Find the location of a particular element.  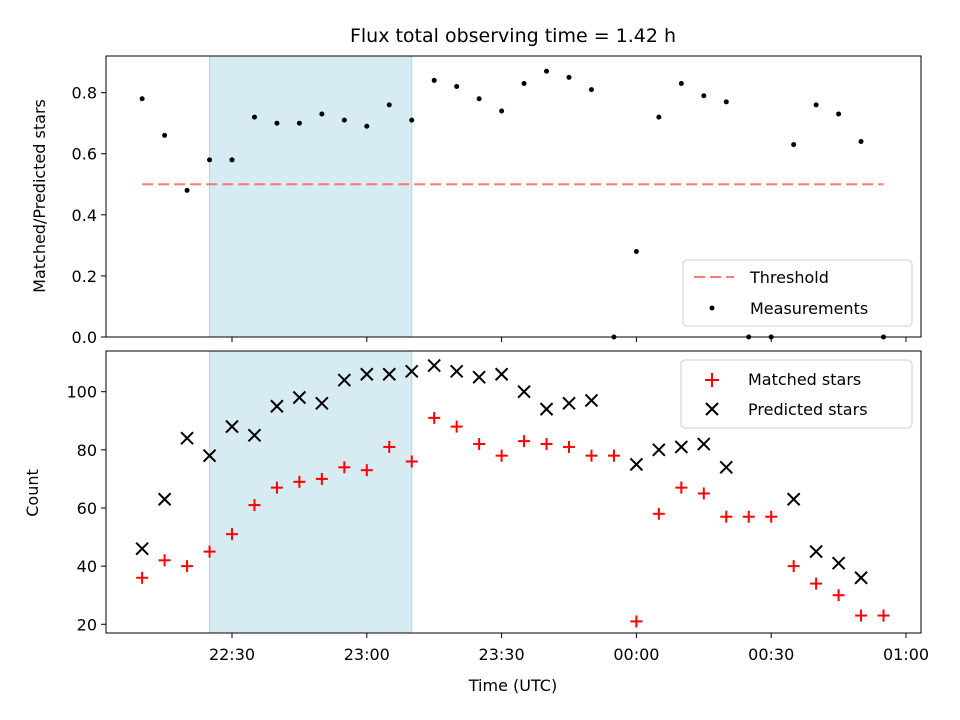

top-legend: Threshold Measurements is located at coordinates (797, 293).